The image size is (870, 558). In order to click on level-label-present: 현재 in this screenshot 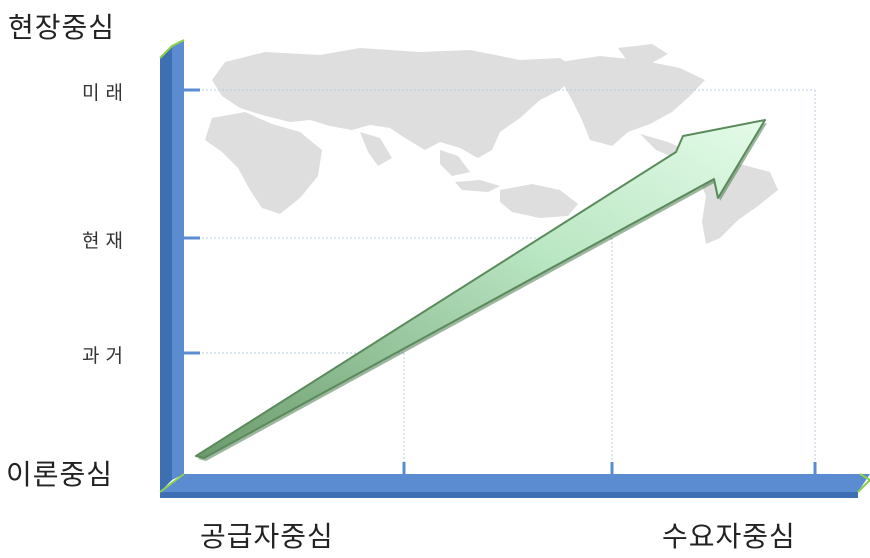, I will do `click(105, 241)`.